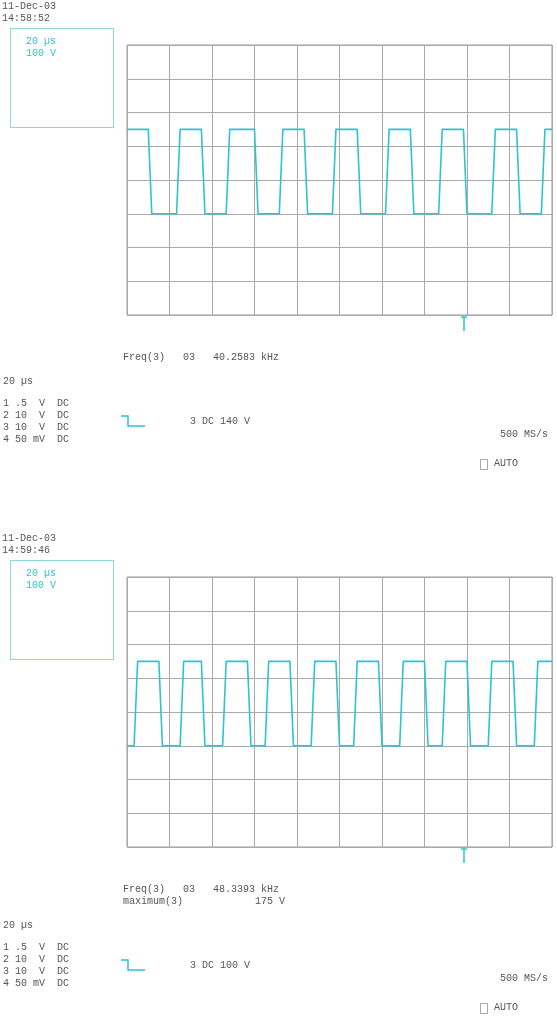 The image size is (557, 1026). What do you see at coordinates (201, 358) in the screenshot?
I see `text: Freq(3) 03 40.2583 kHz` at bounding box center [201, 358].